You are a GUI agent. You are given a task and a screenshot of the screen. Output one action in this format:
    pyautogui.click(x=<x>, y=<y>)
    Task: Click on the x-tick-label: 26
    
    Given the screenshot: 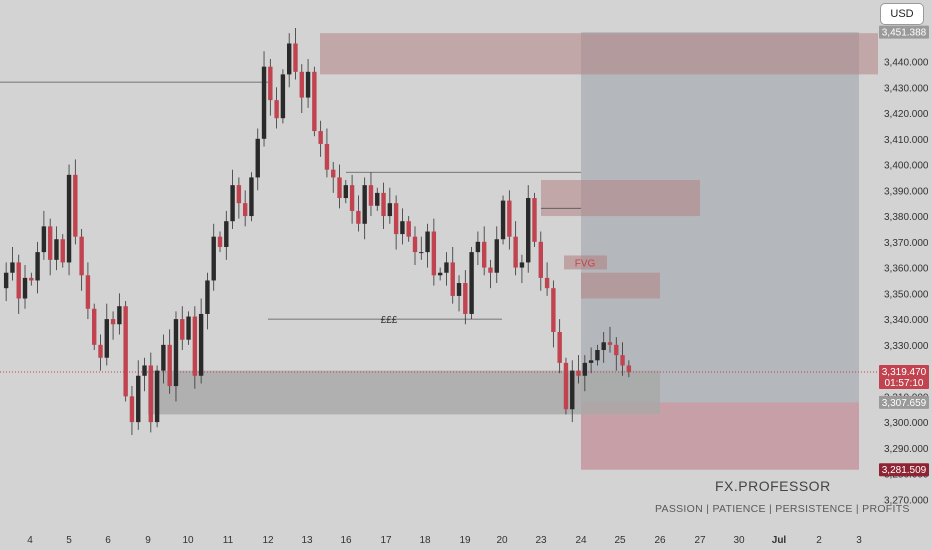 What is the action you would take?
    pyautogui.click(x=660, y=540)
    